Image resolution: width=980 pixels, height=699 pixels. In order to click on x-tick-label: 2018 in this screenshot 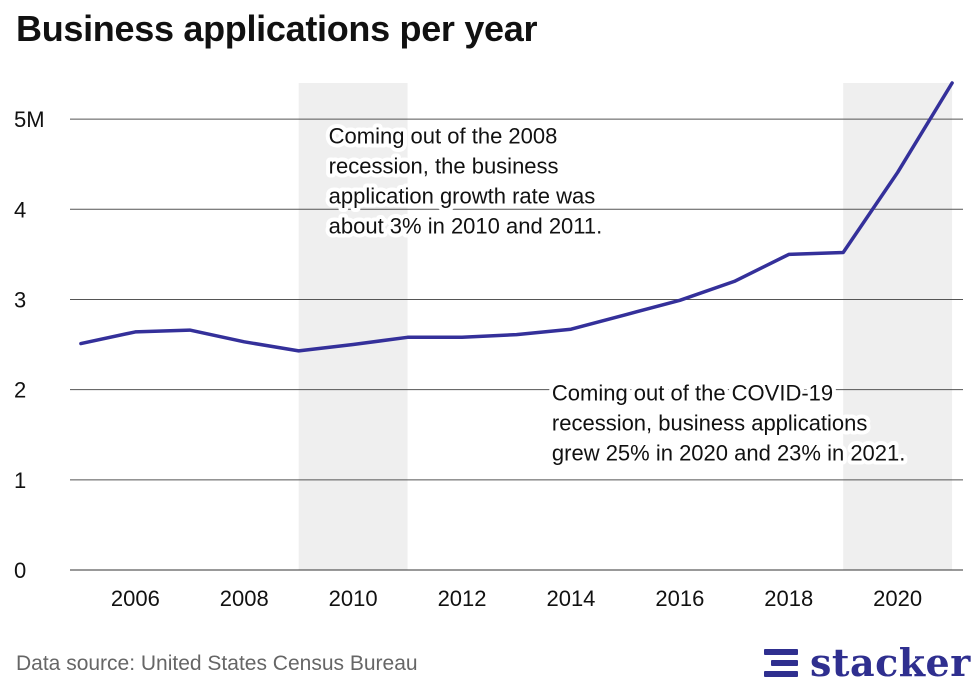, I will do `click(788, 598)`.